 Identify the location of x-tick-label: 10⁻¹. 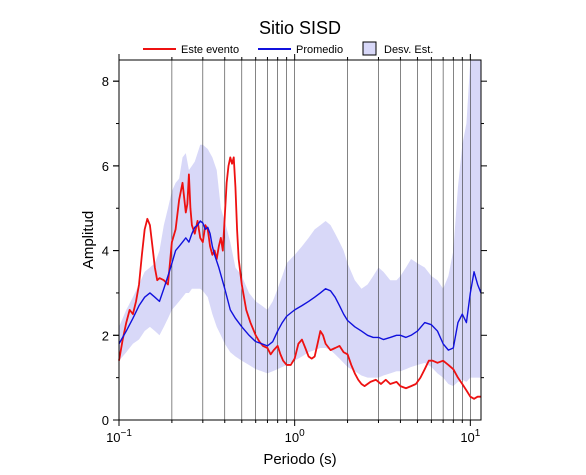
(119, 436).